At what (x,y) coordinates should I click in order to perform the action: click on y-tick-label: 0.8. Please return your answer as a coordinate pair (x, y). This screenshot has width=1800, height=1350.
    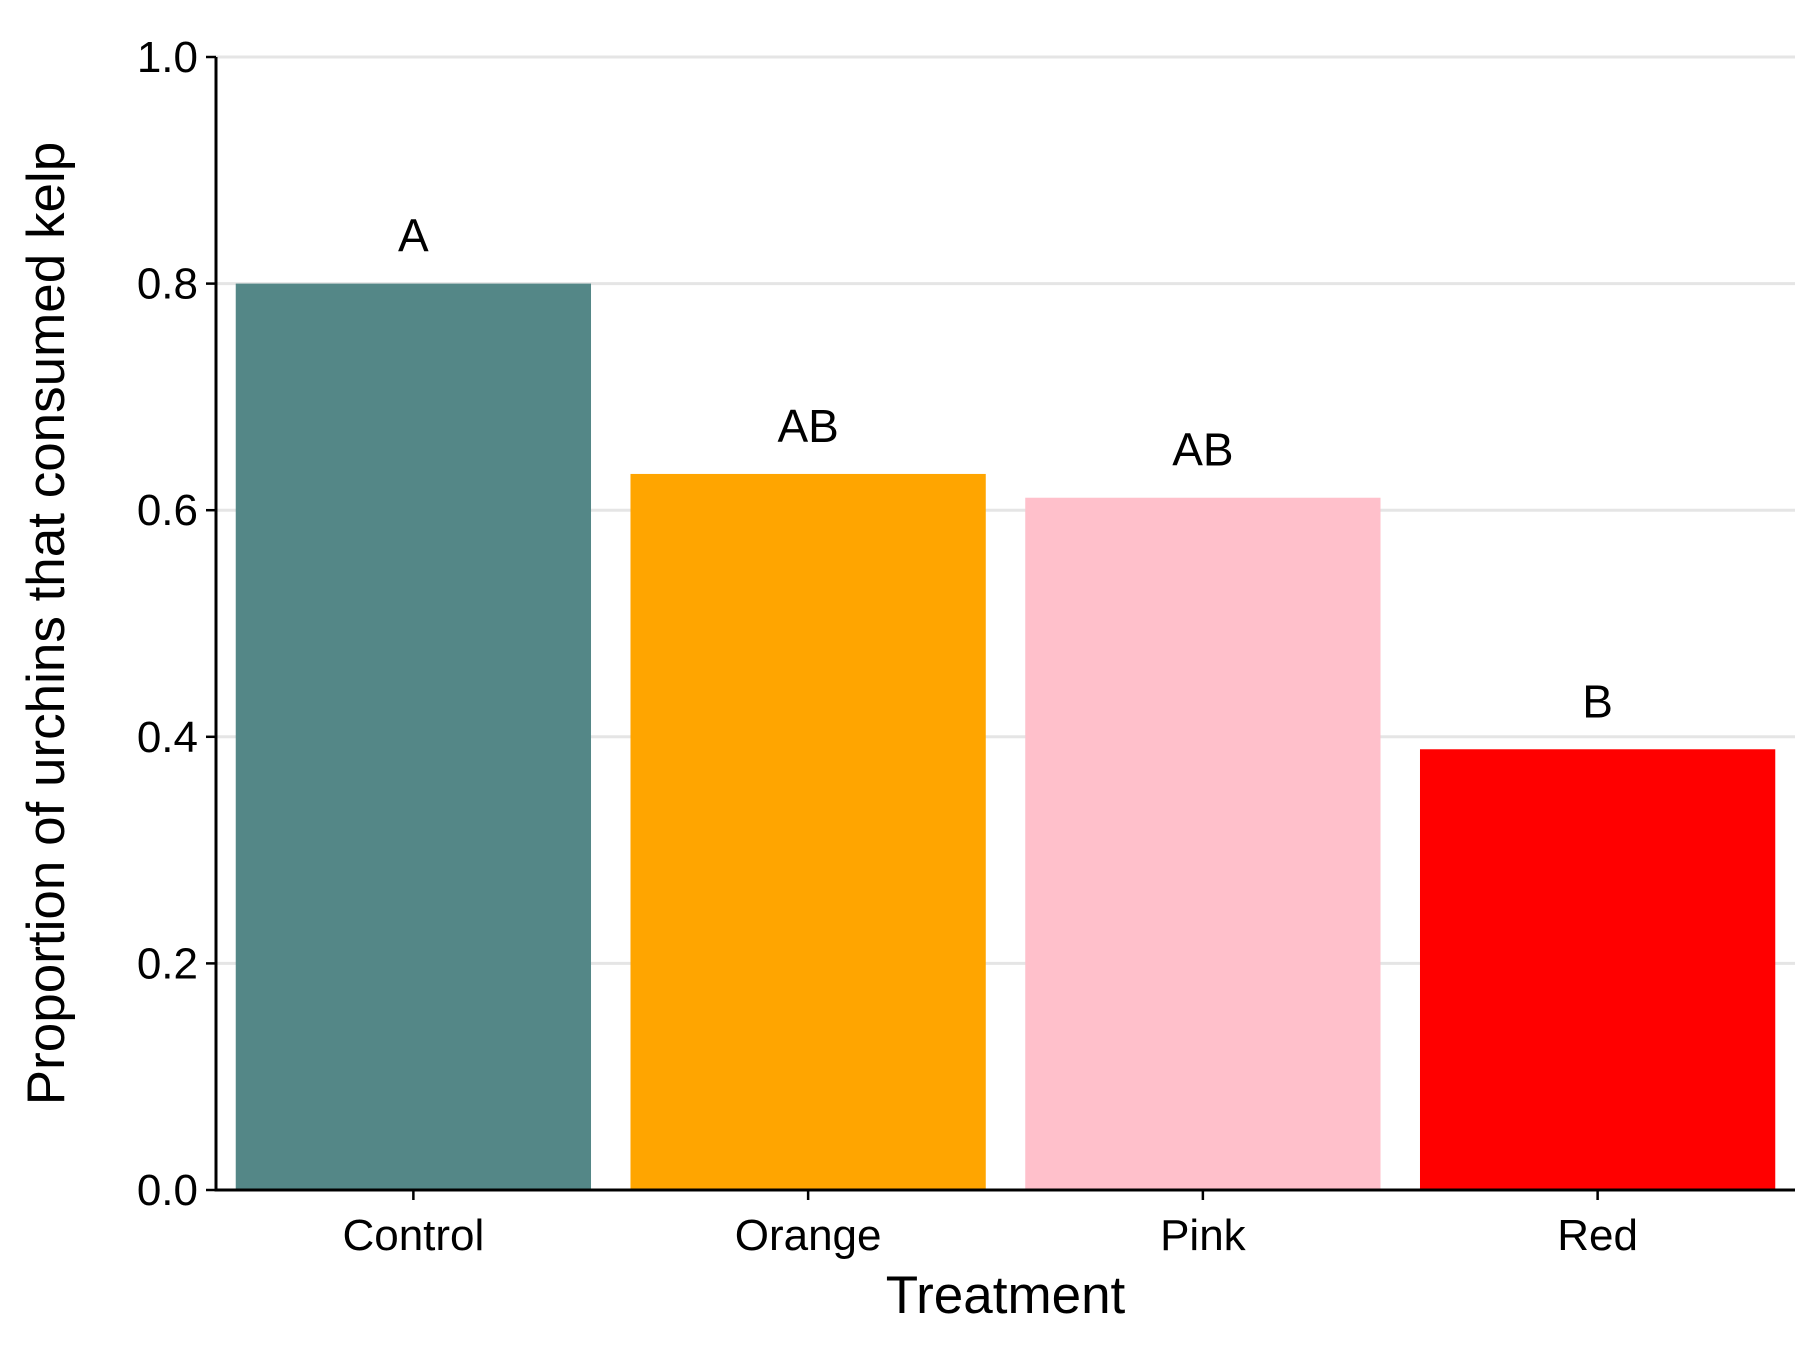
    Looking at the image, I should click on (167, 284).